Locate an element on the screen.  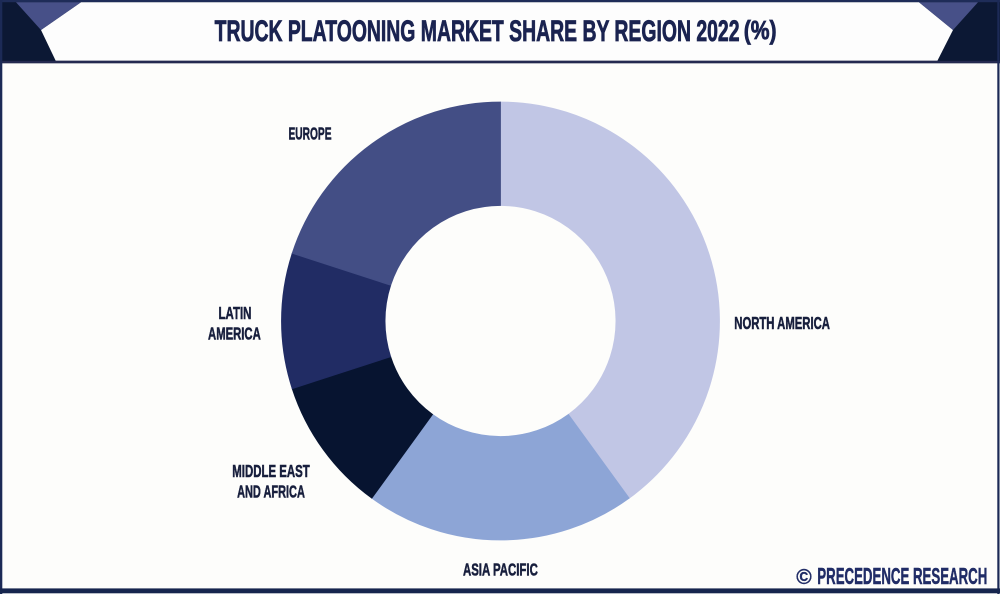
svg-text: LATIN is located at coordinates (235, 313).